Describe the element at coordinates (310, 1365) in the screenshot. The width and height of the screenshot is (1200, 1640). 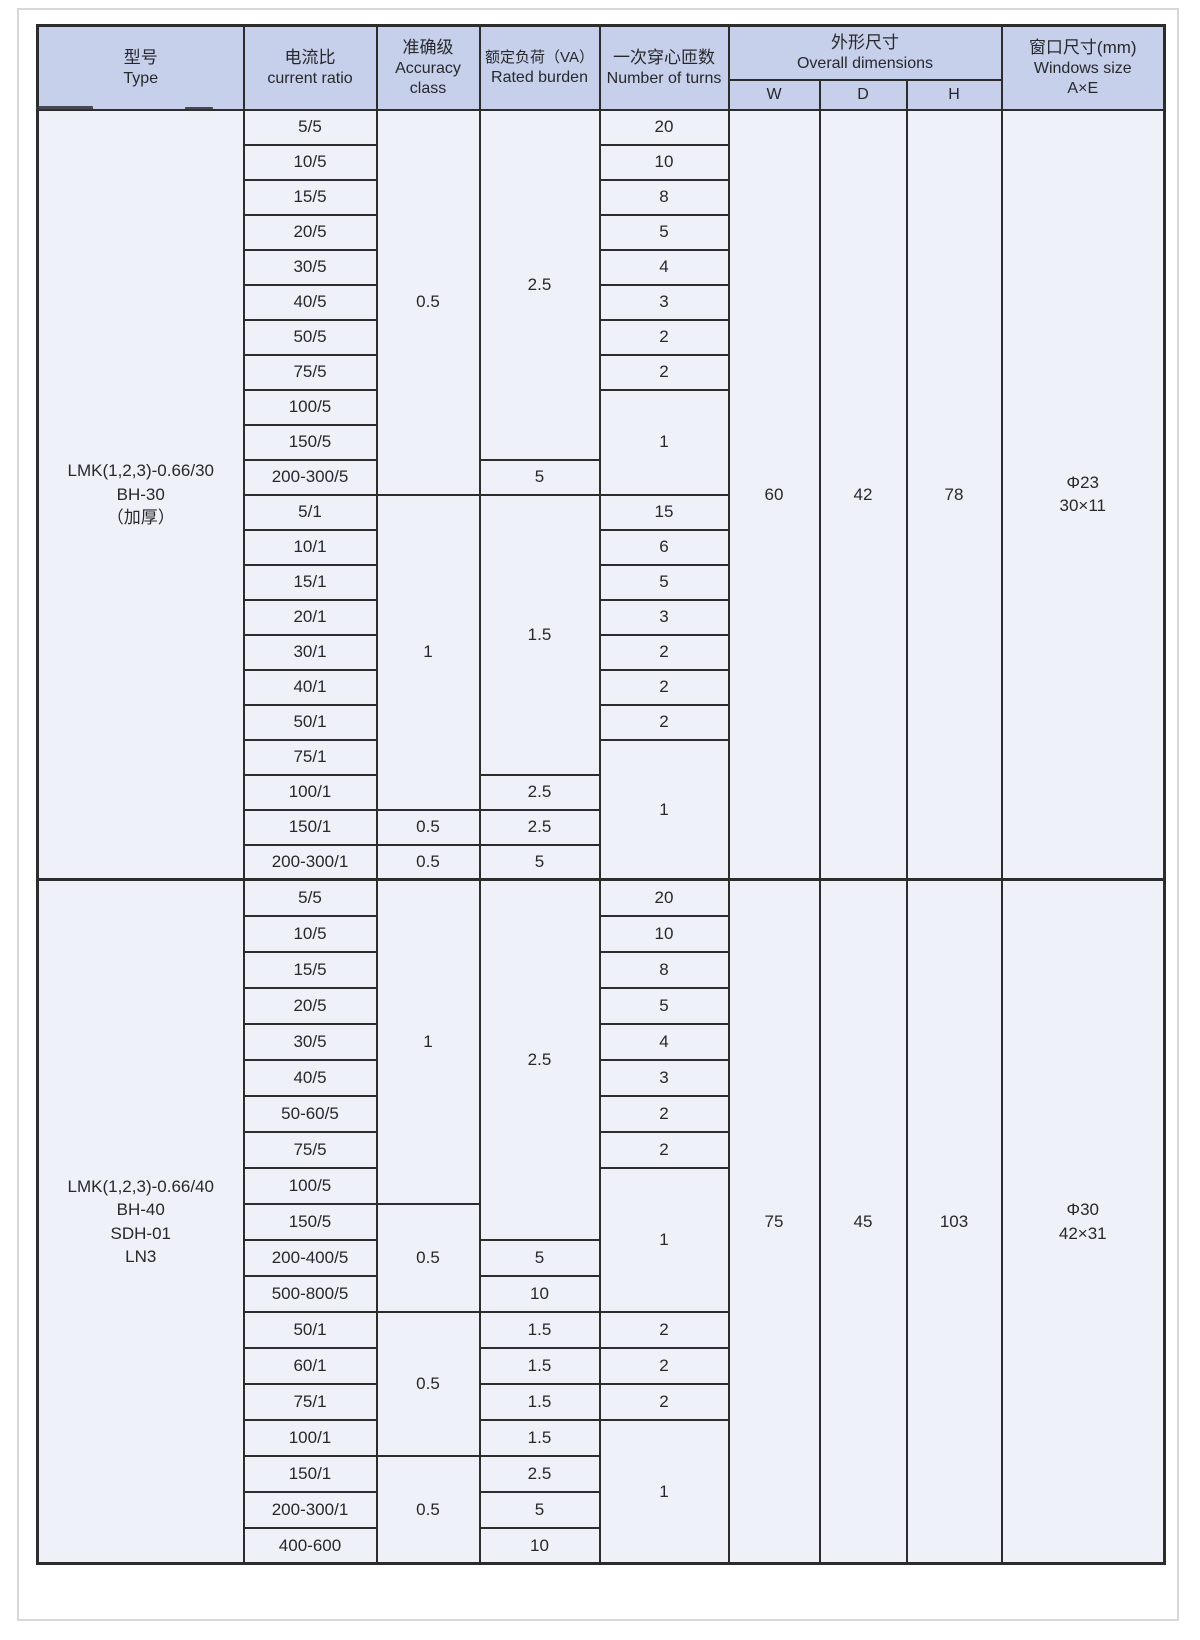
I see `current-ratio-cell: 60/1` at that location.